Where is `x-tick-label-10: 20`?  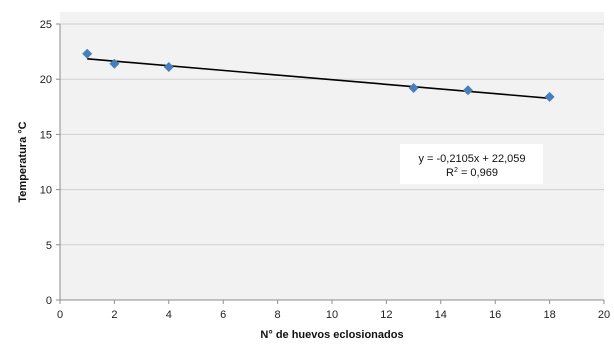
x-tick-label-10: 20 is located at coordinates (604, 315).